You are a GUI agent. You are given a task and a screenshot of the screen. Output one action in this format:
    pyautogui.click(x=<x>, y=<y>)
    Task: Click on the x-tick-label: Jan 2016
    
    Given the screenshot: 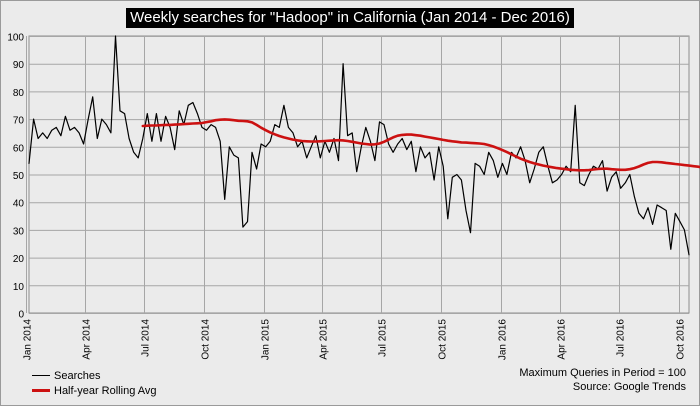 What is the action you would take?
    pyautogui.click(x=503, y=340)
    